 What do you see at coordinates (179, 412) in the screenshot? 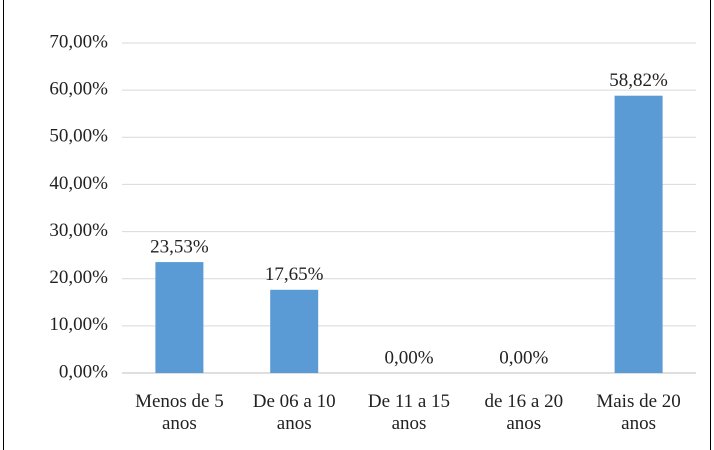
I see `x-tick-label: Menos de 5 anos` at bounding box center [179, 412].